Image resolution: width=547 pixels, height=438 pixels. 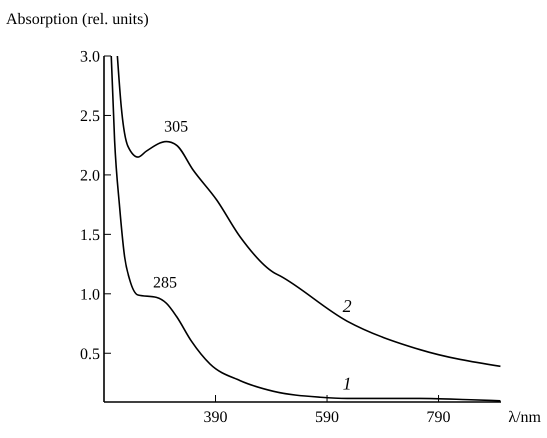 What do you see at coordinates (90, 235) in the screenshot?
I see `y-tick-label: 1.5` at bounding box center [90, 235].